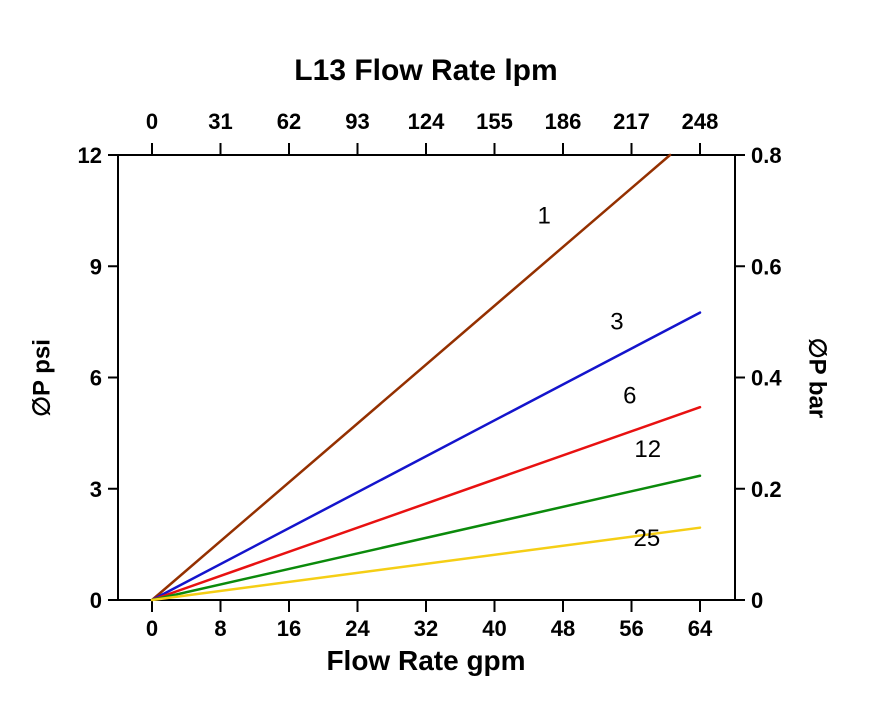 The height and width of the screenshot is (702, 878). What do you see at coordinates (42, 378) in the screenshot?
I see `y-axis-label-left: ∅P psi` at bounding box center [42, 378].